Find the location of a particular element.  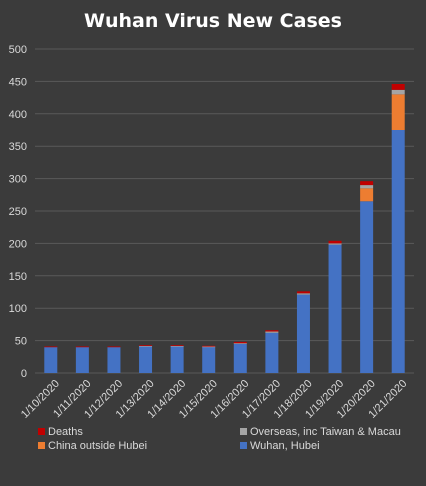

y-tick-label: 150 is located at coordinates (18, 277).